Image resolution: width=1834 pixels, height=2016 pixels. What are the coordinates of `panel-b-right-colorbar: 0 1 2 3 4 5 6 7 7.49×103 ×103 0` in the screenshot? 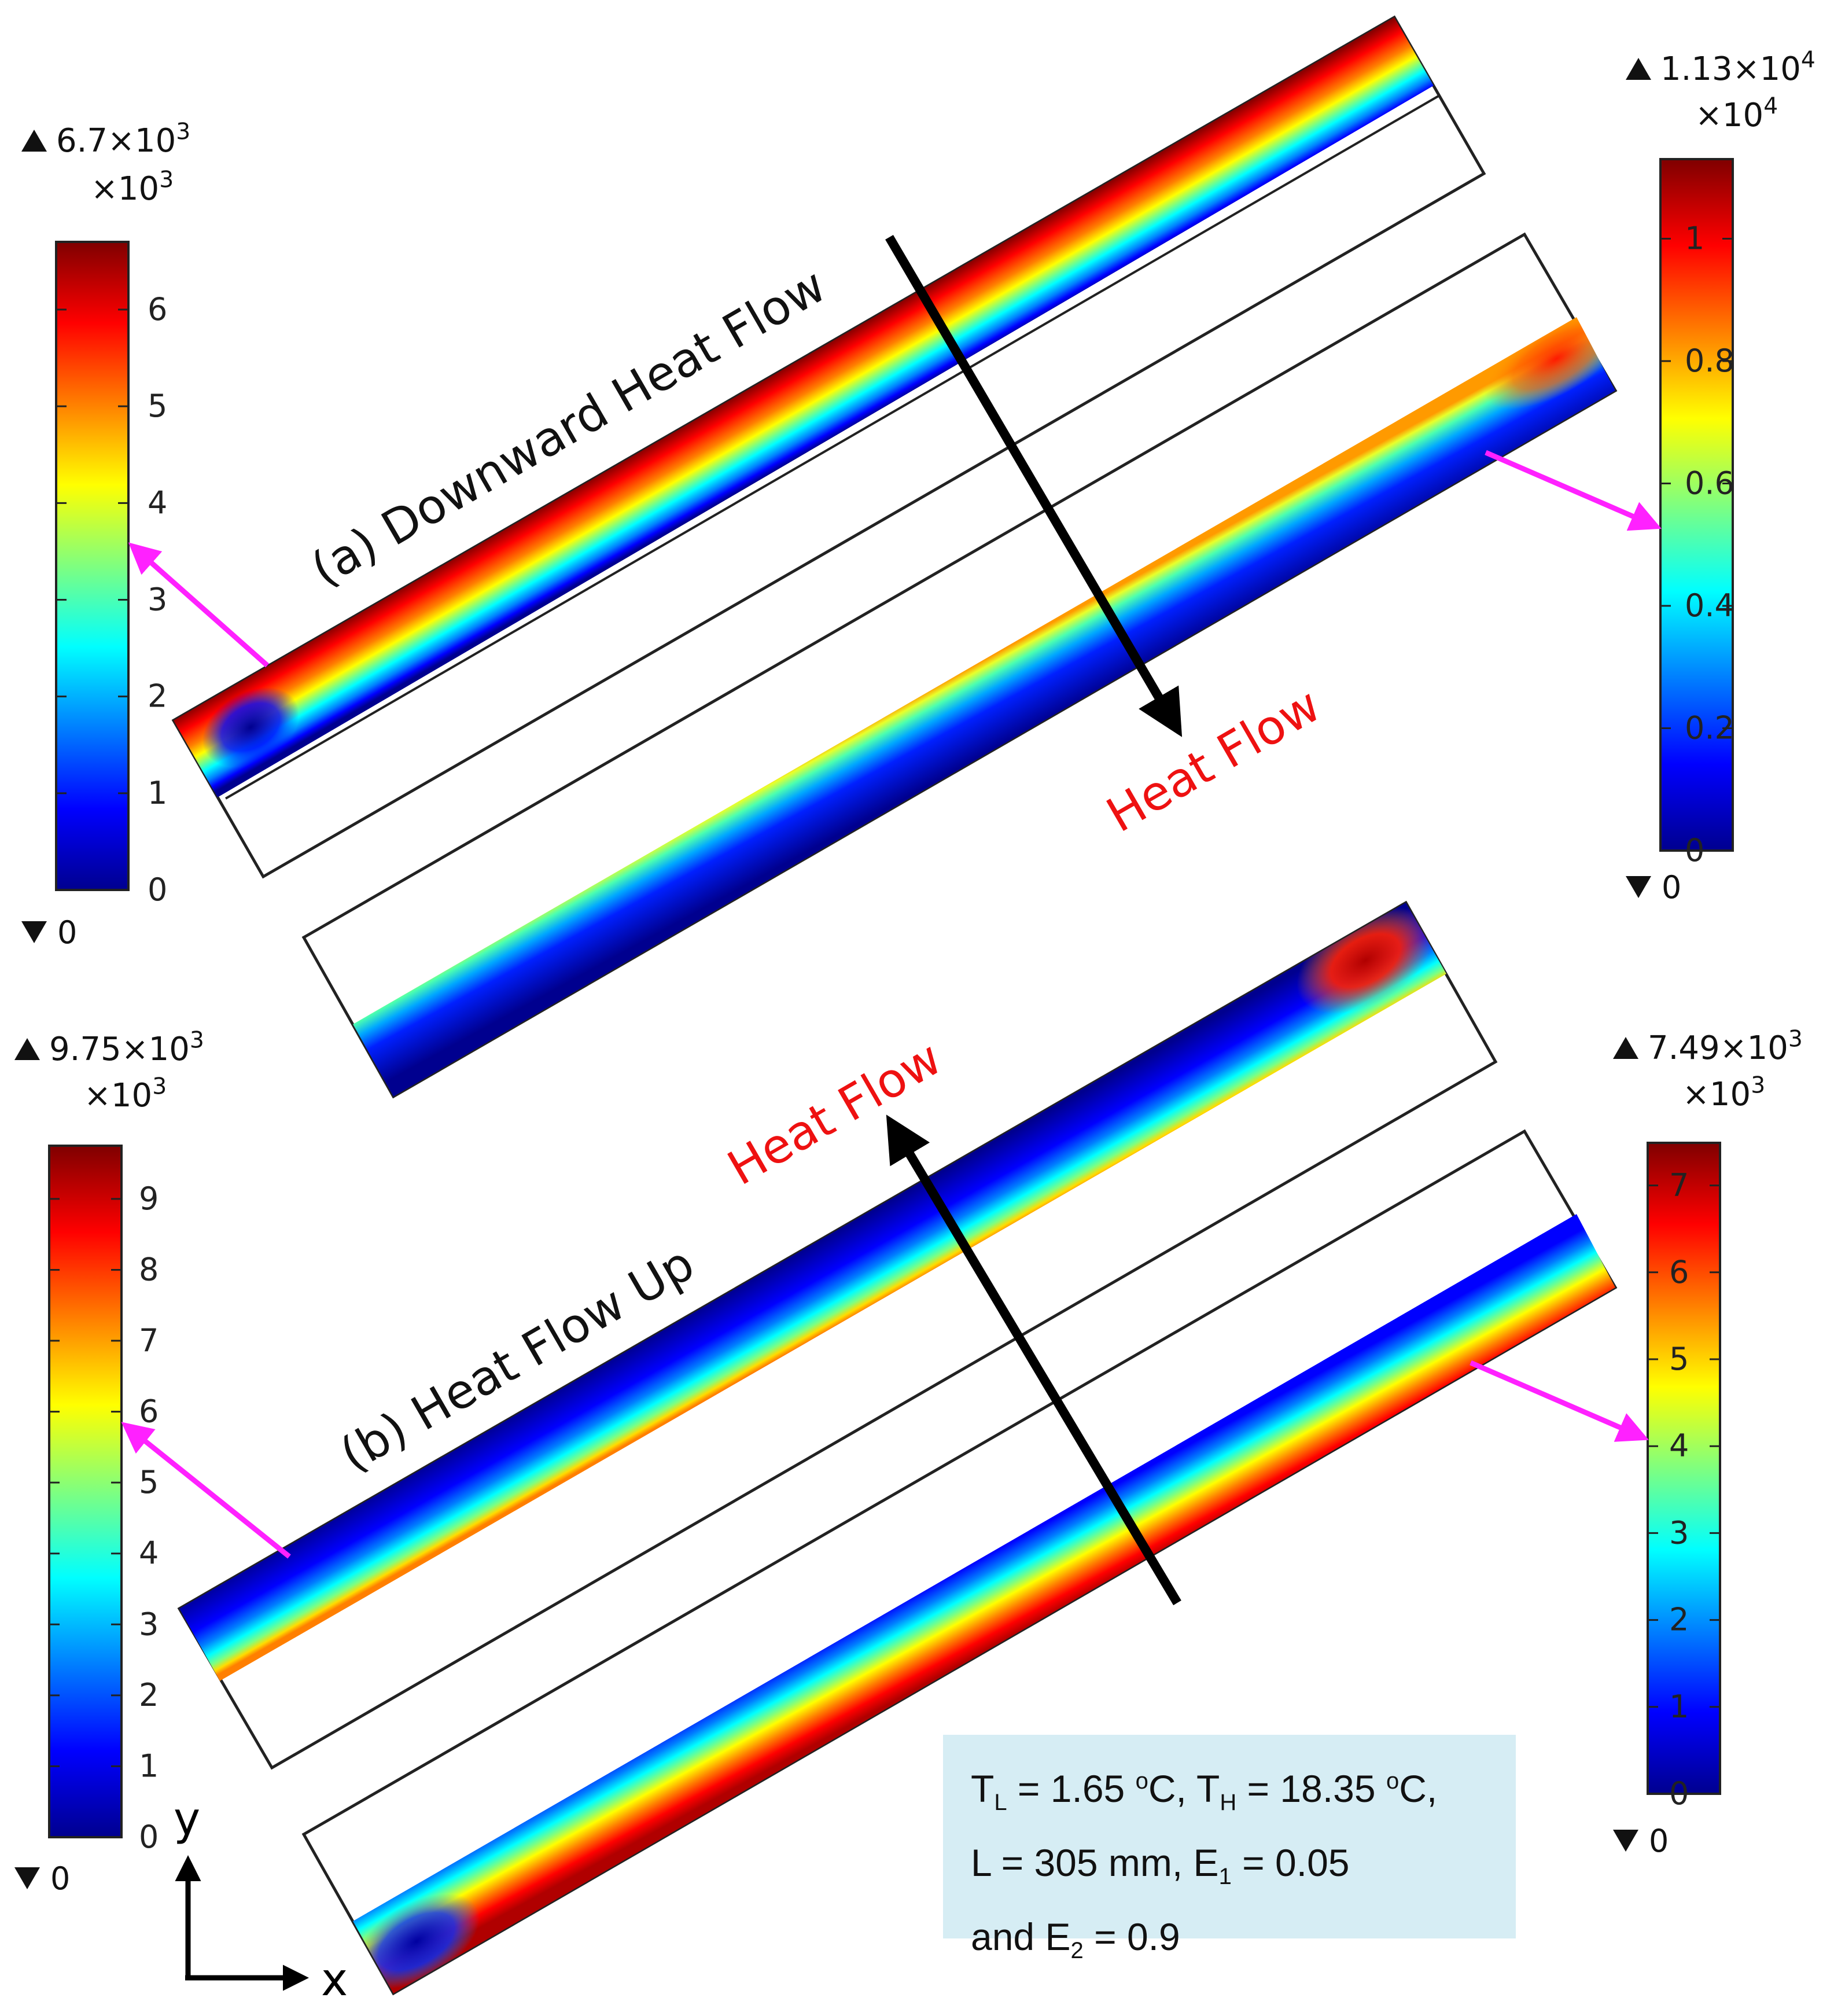 It's located at (1708, 1443).